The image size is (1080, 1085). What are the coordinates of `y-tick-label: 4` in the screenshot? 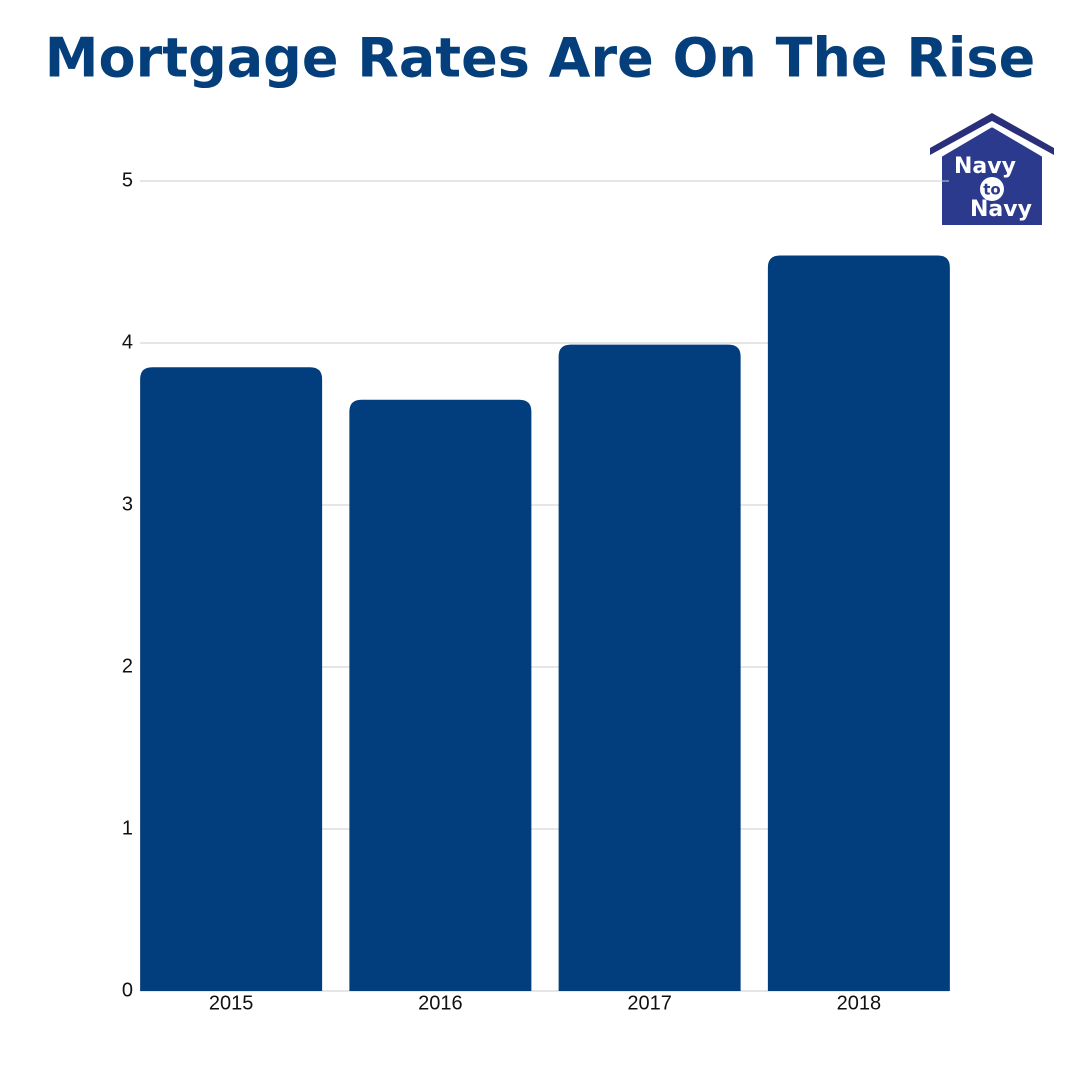 It's located at (127, 342).